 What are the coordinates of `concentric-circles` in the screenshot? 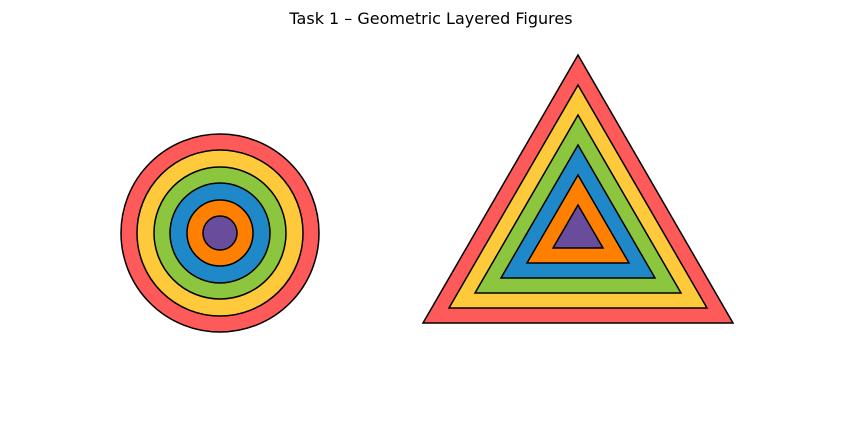 It's located at (220, 233).